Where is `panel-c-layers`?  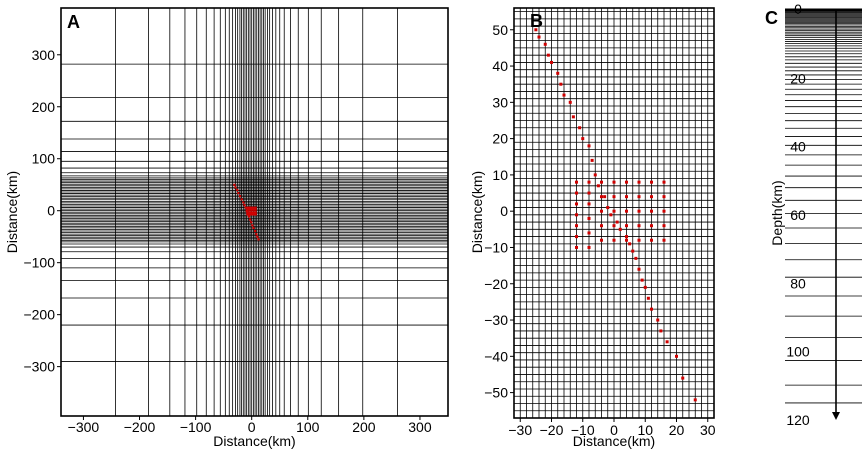
panel-c-layers is located at coordinates (823, 206).